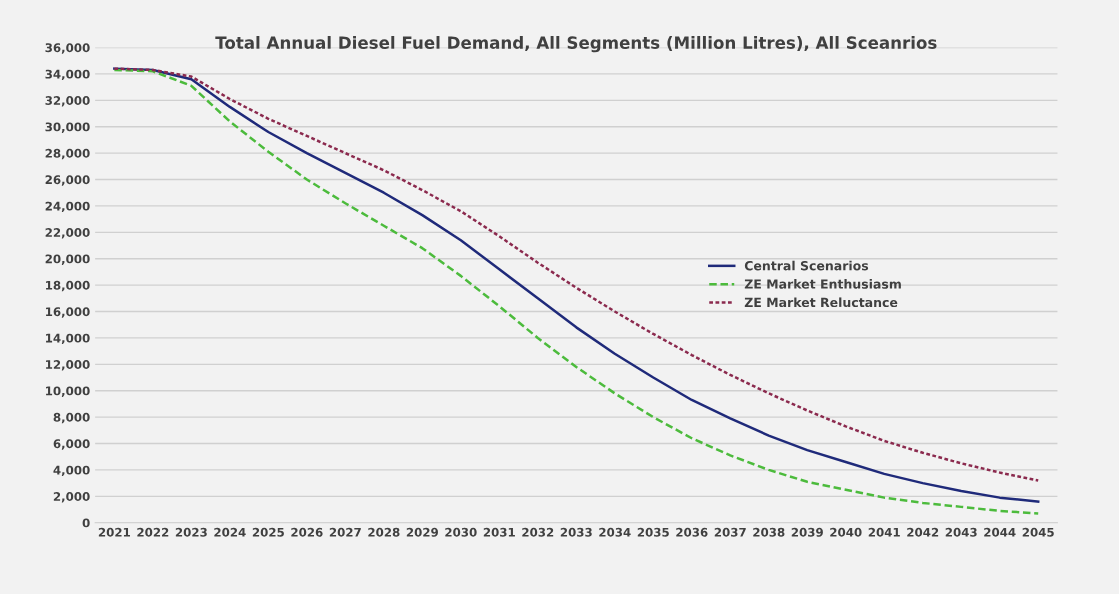 The height and width of the screenshot is (594, 1119). What do you see at coordinates (384, 532) in the screenshot?
I see `x-tick-label: 2028` at bounding box center [384, 532].